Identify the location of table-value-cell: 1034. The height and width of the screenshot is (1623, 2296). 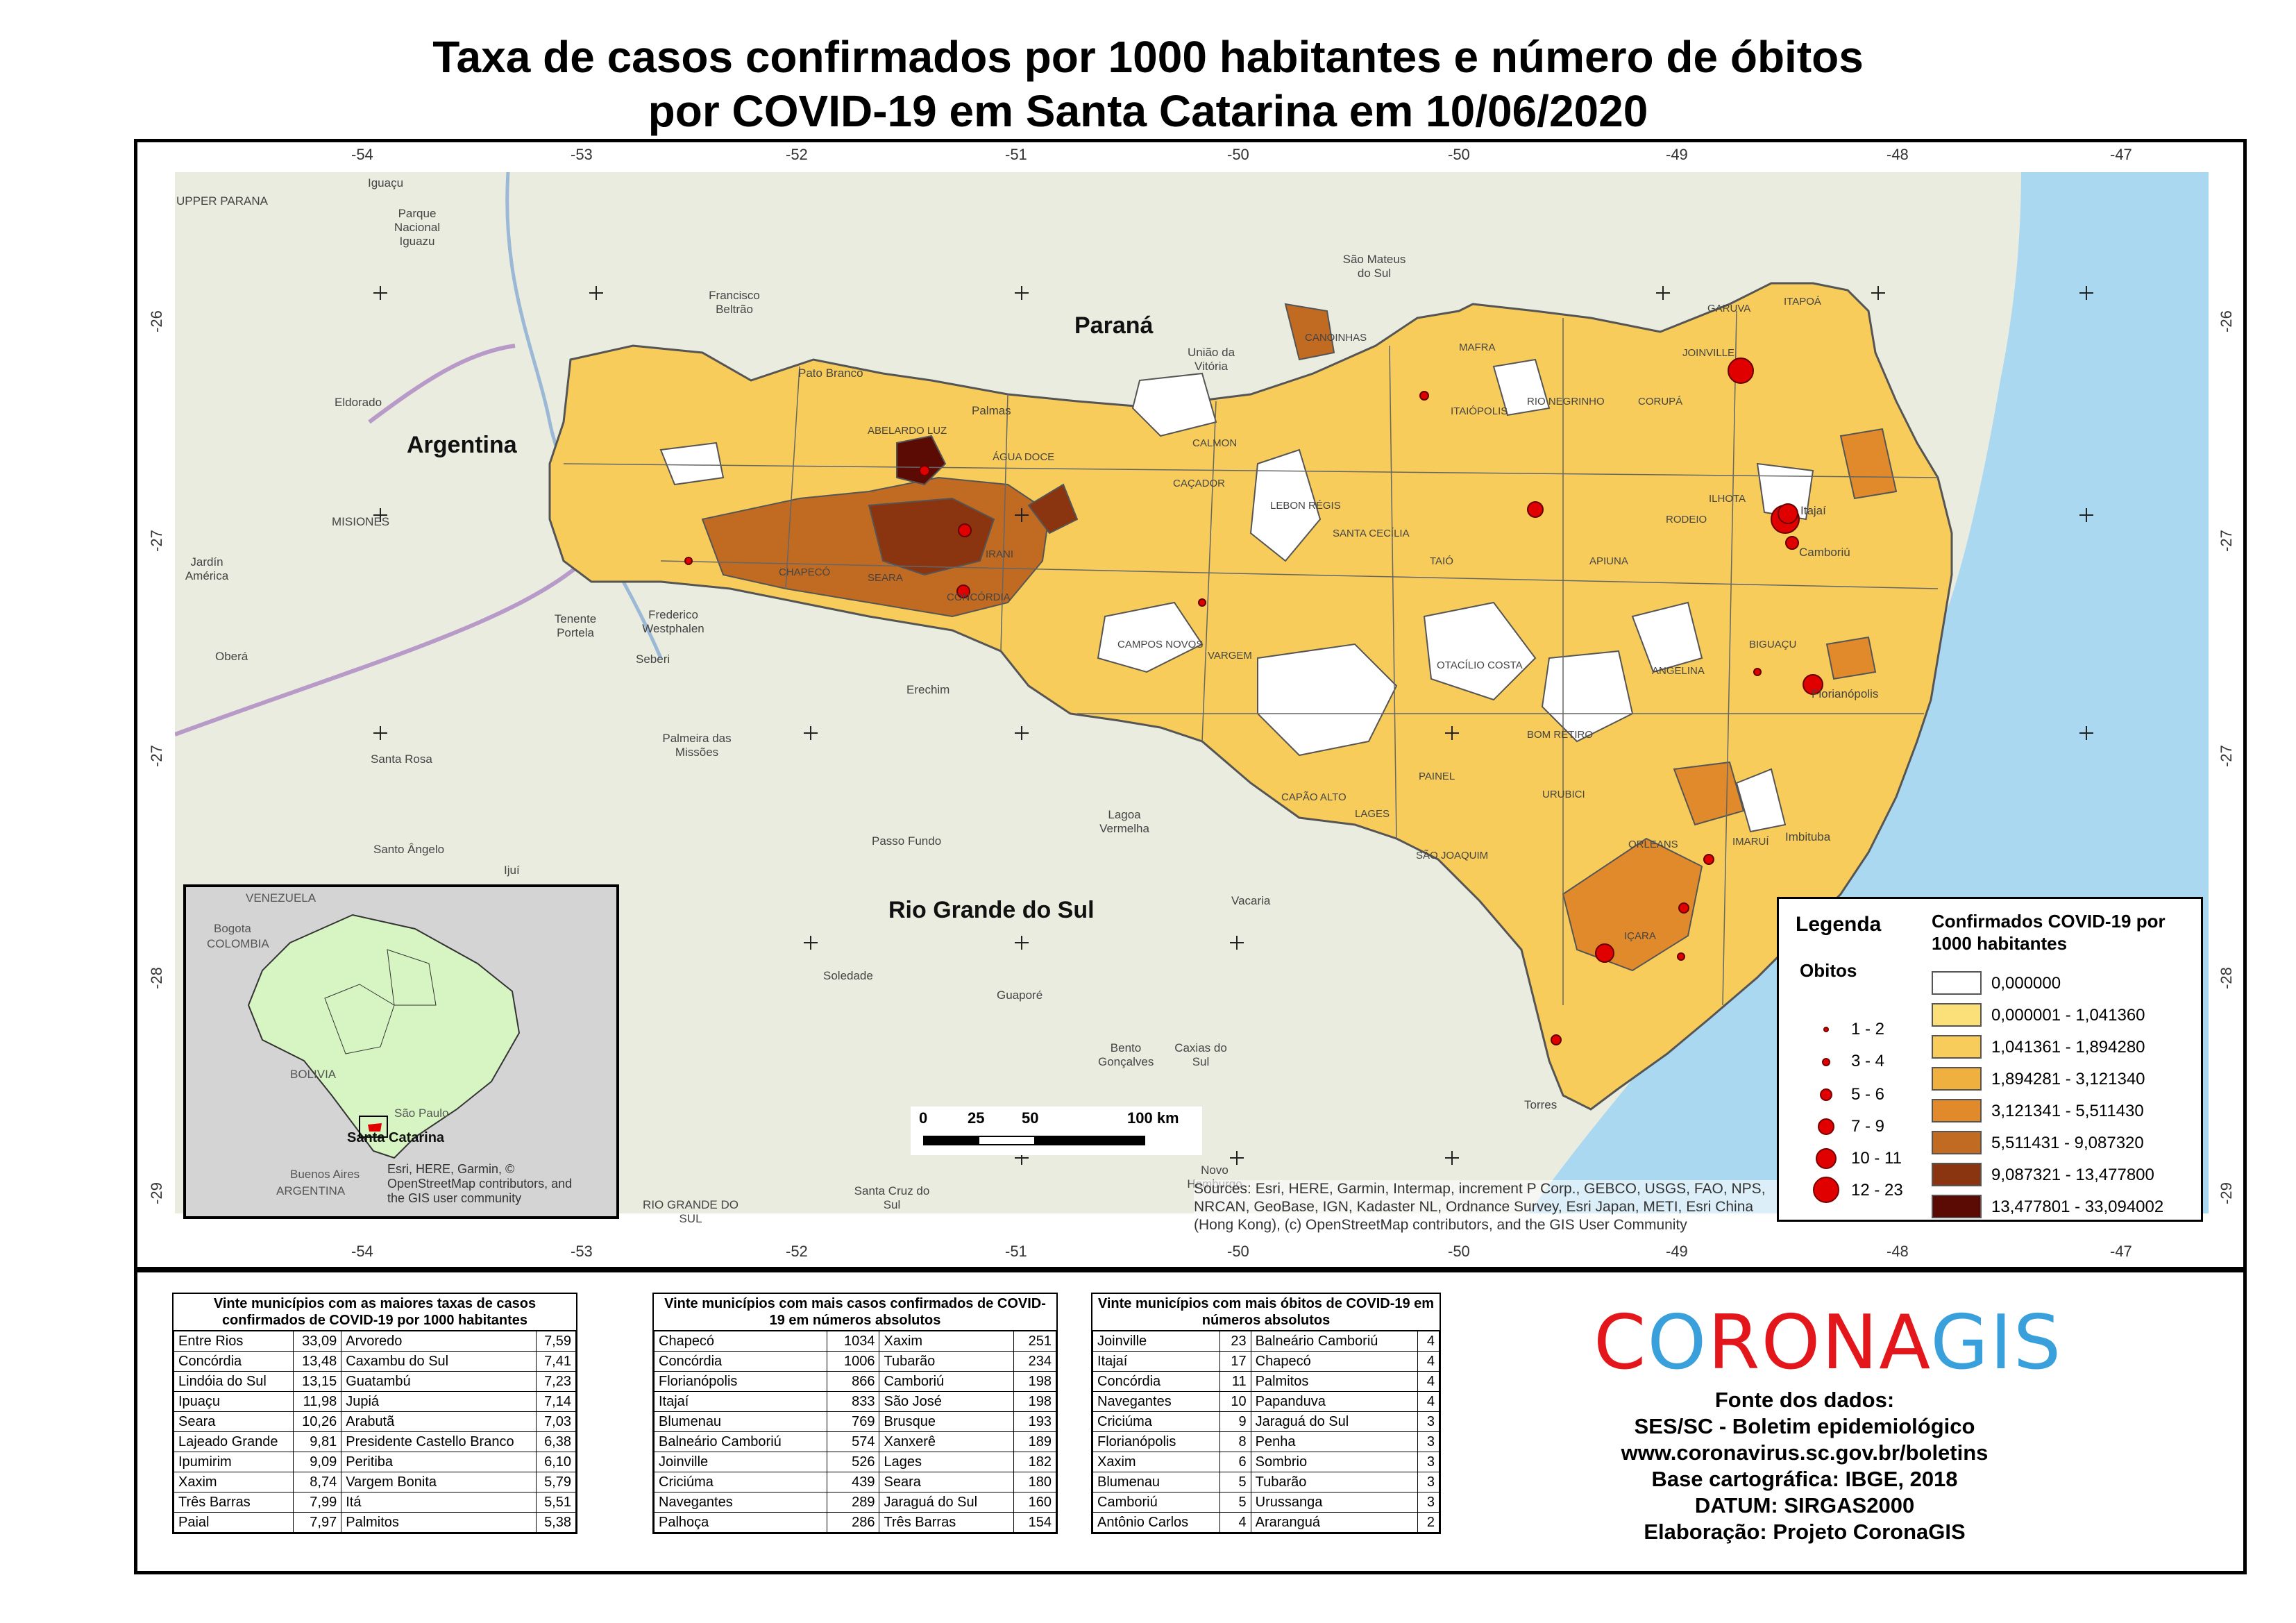
(853, 1341).